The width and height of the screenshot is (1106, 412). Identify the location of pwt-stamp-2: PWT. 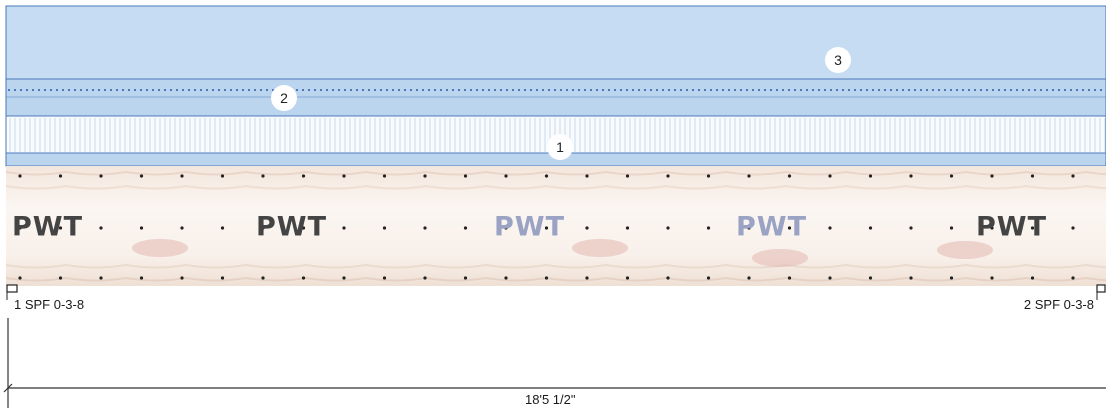
(291, 227).